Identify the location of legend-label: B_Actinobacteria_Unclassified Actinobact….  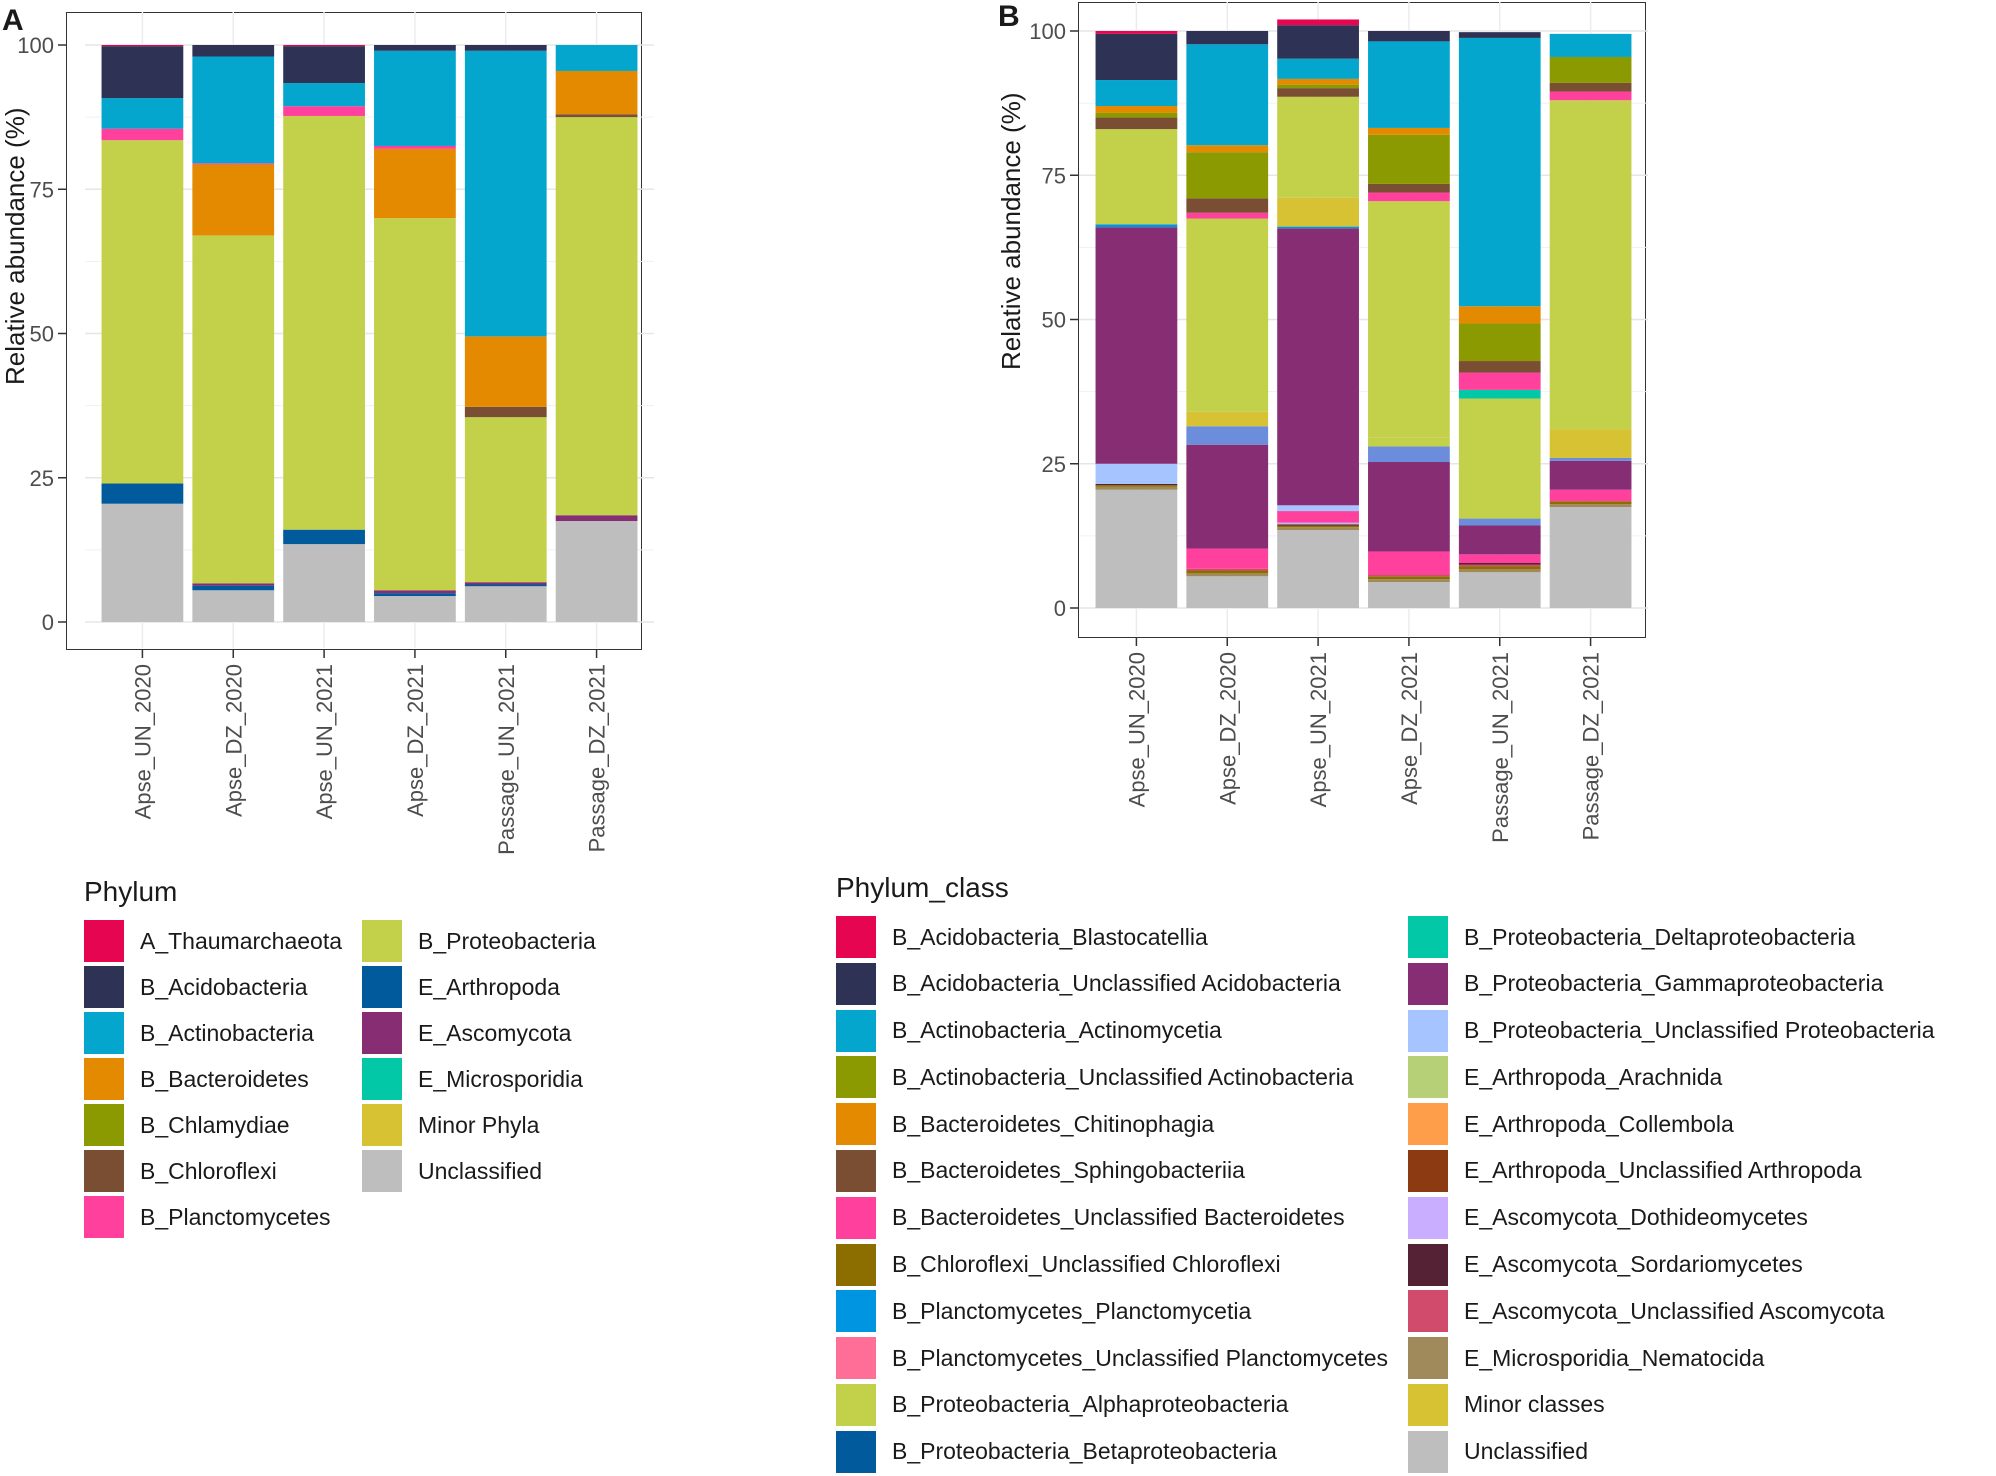
(1123, 1076).